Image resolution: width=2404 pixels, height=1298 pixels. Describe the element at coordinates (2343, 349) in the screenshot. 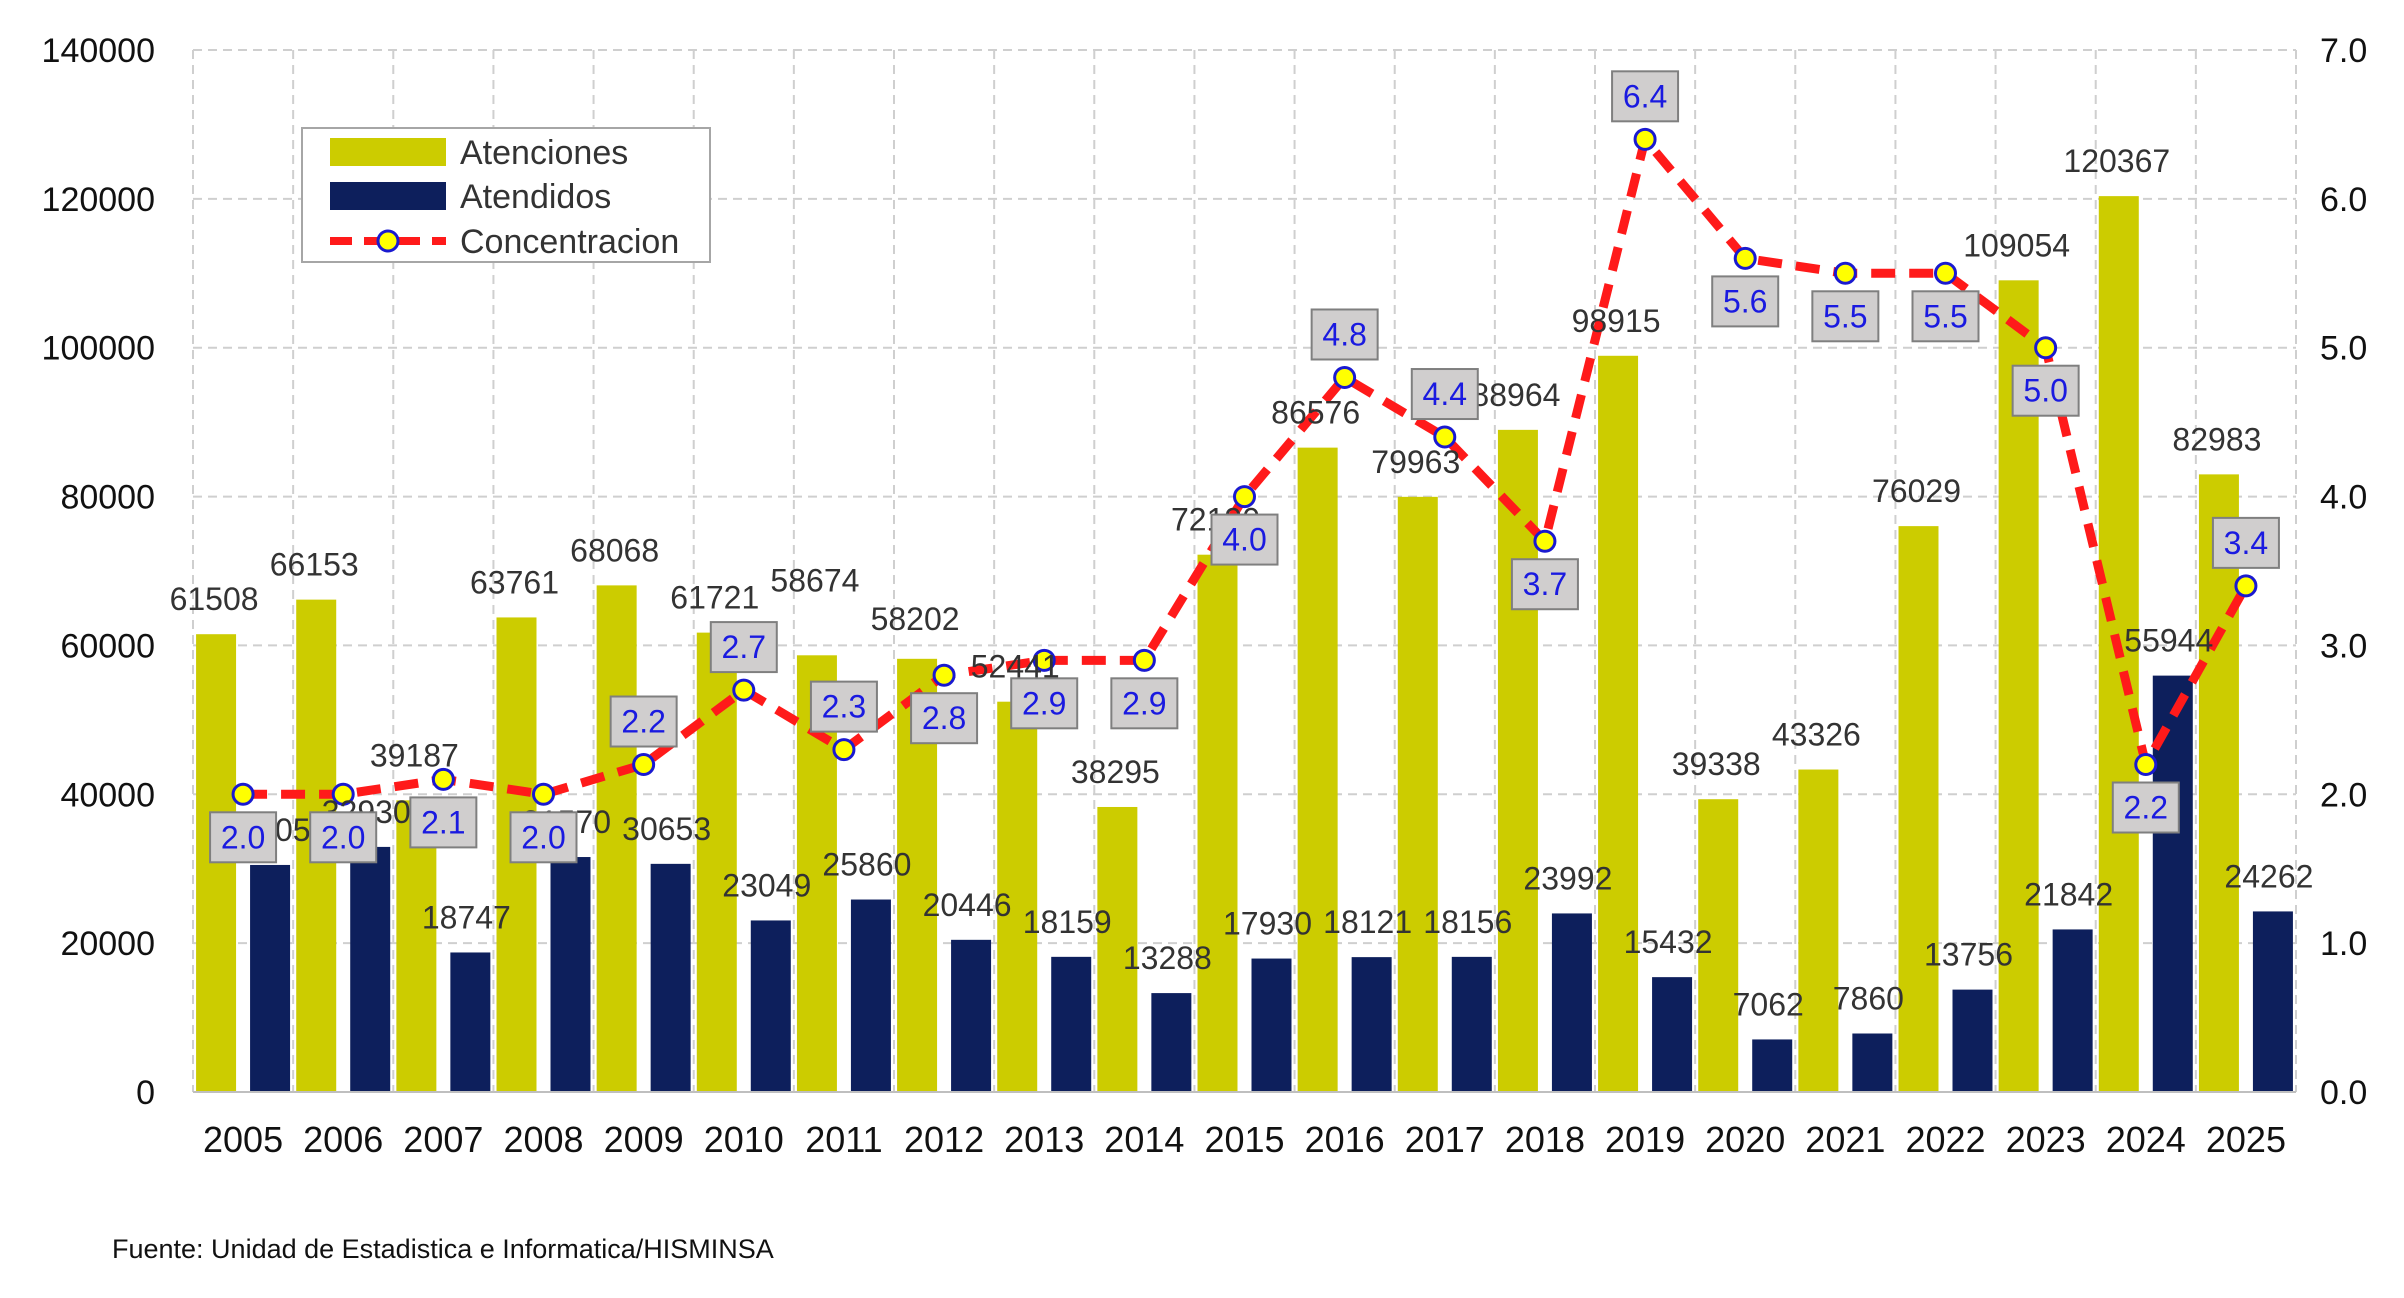

I see `y-right-tick-label: 5.0` at that location.